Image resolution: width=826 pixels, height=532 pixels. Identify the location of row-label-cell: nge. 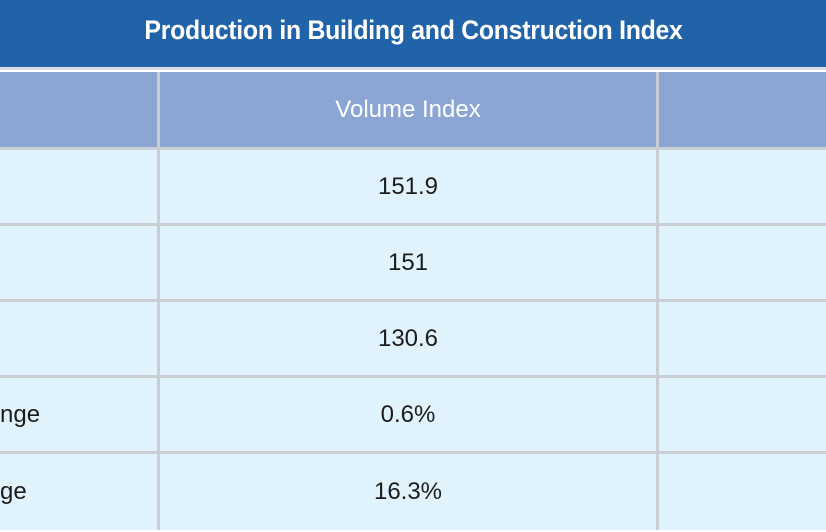
(78, 414).